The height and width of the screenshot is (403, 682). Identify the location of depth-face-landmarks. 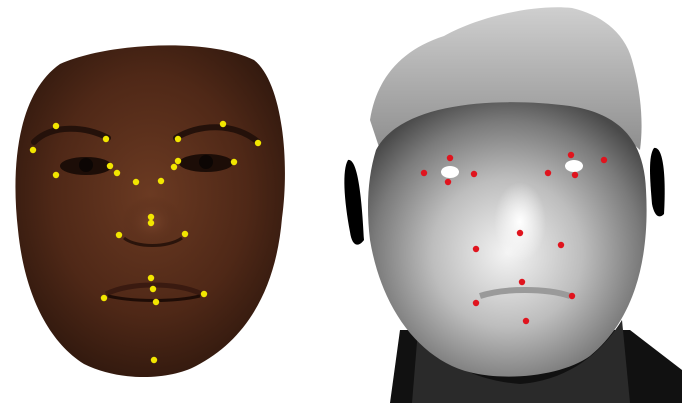
(514, 238).